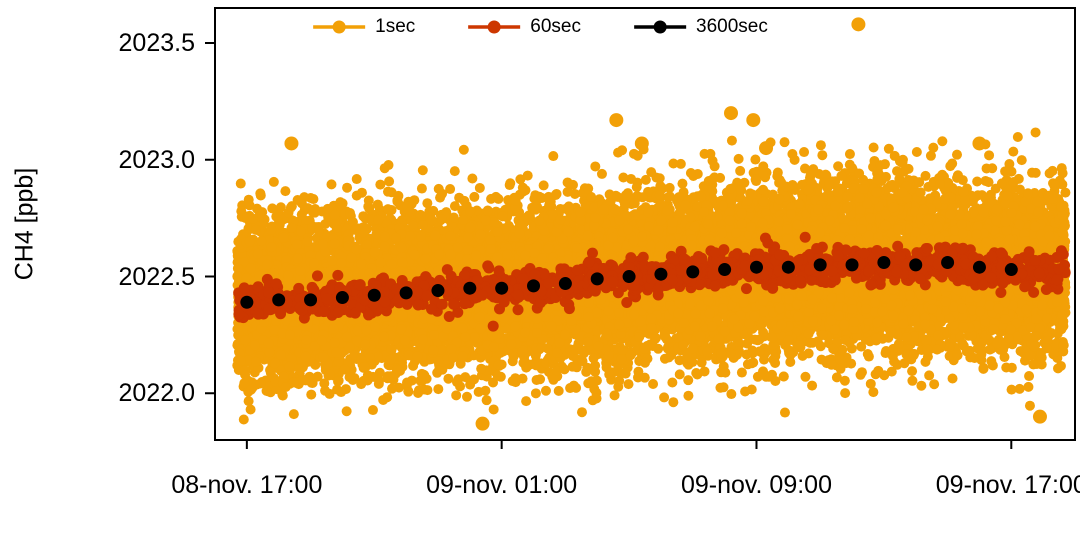  What do you see at coordinates (502, 485) in the screenshot?
I see `x-tick-label: 09-nov. 01:00` at bounding box center [502, 485].